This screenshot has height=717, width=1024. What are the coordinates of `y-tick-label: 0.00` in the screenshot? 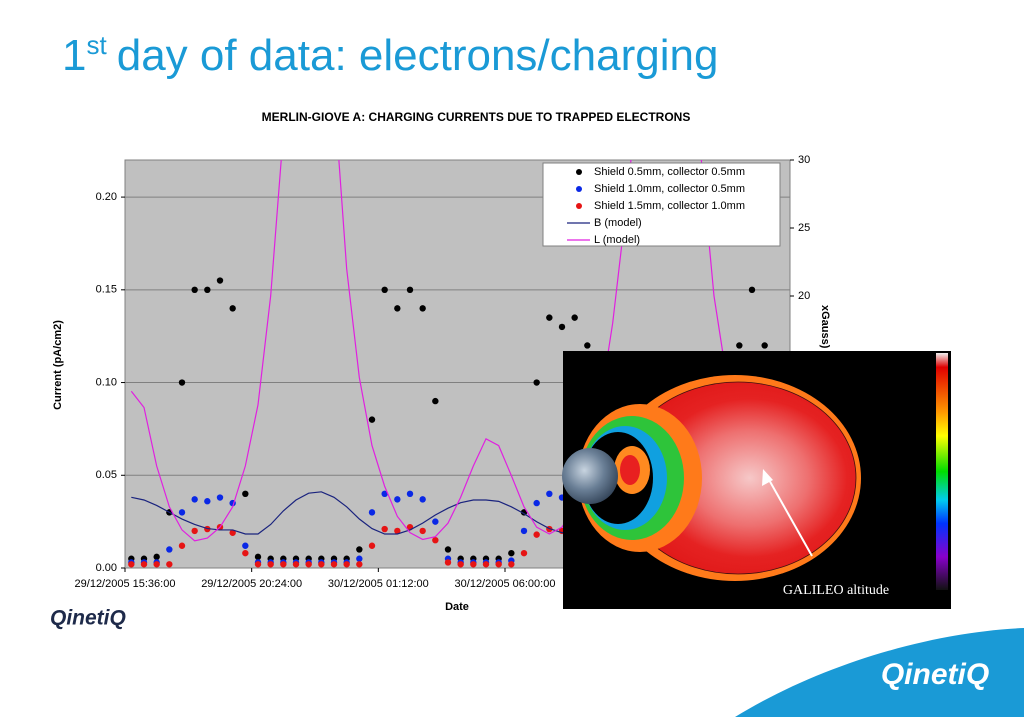 It's located at (106, 568).